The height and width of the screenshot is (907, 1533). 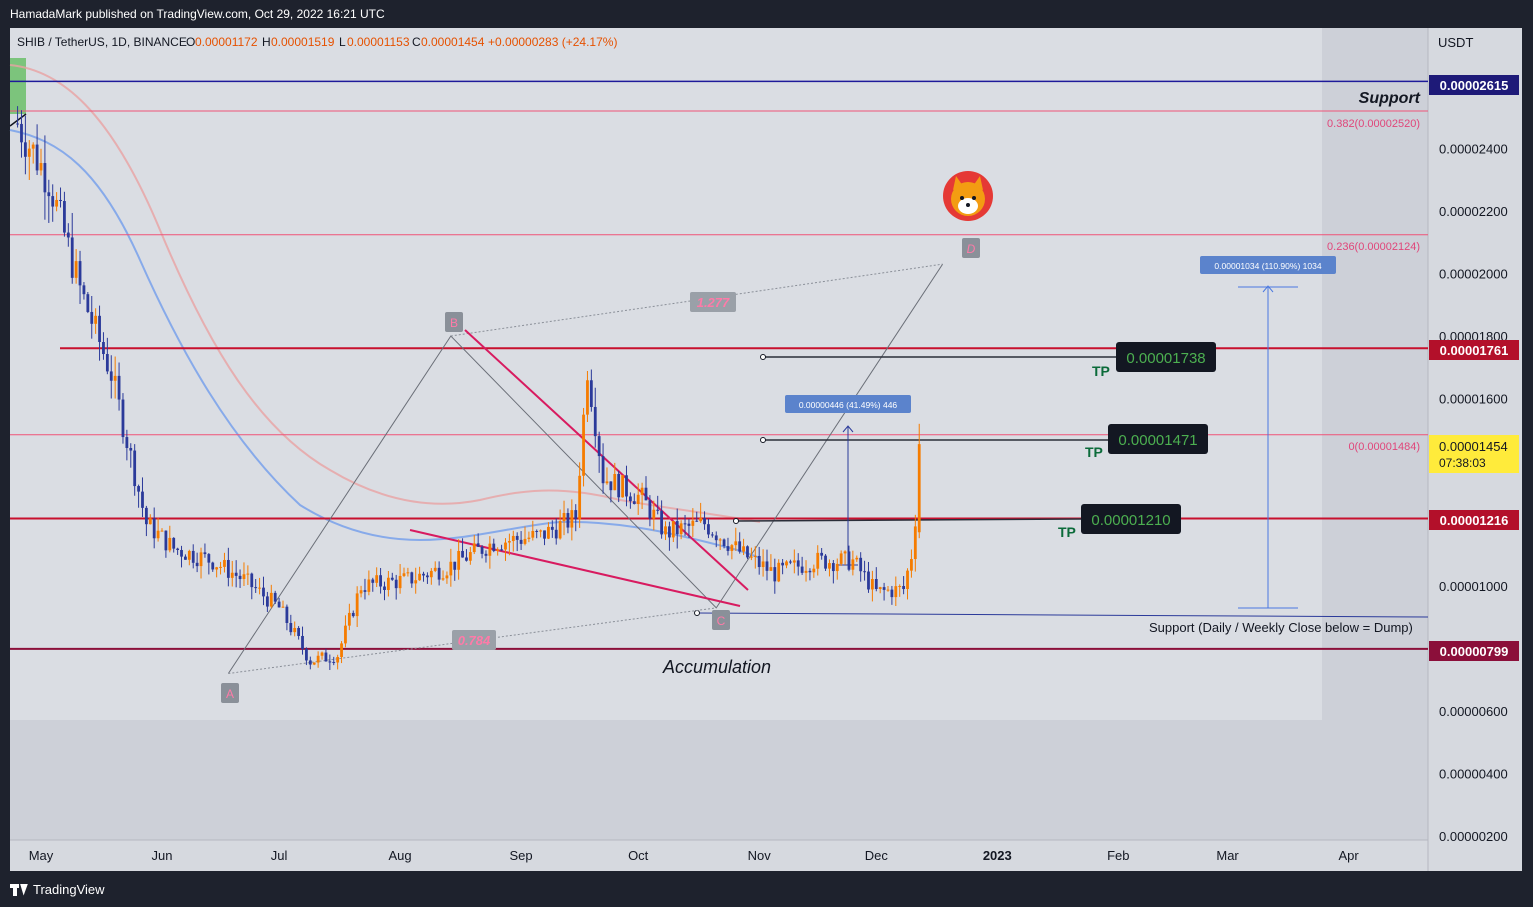 I want to click on price-tick: 0.00000600, so click(x=1473, y=711).